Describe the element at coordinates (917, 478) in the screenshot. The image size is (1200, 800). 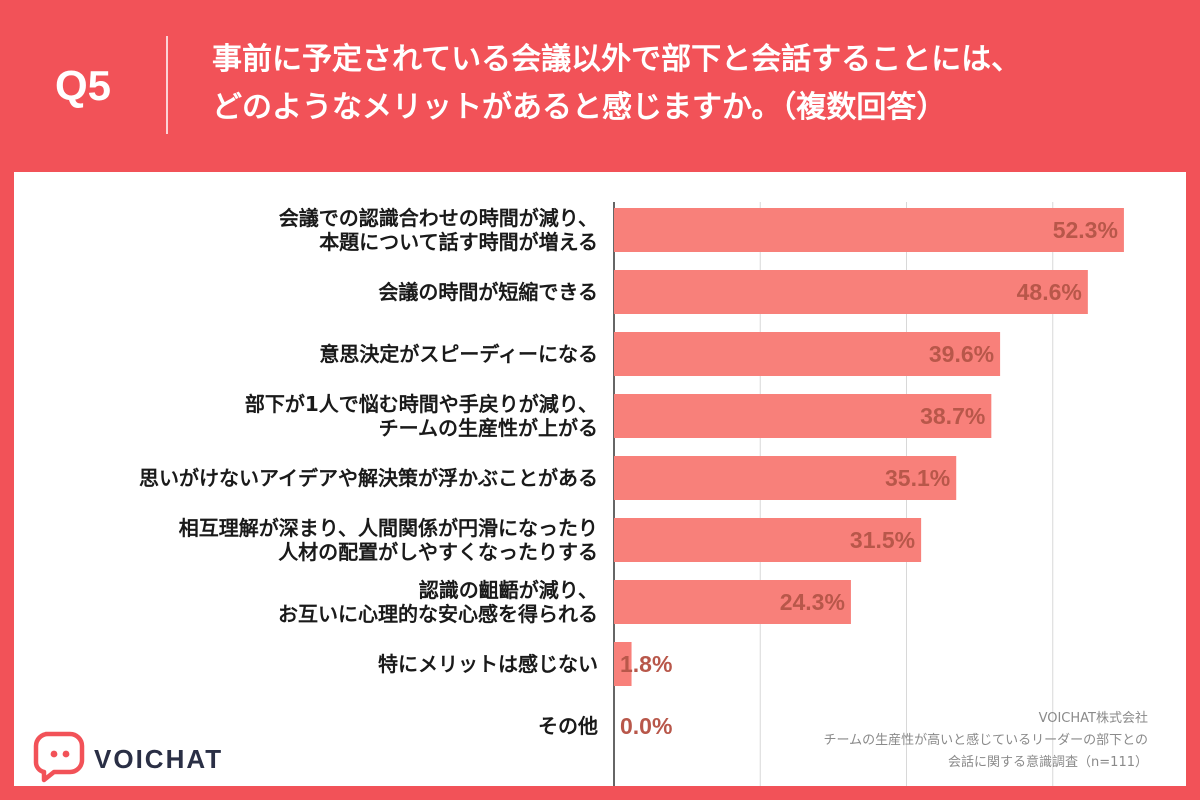
I see `value-label-5: 35.1%` at that location.